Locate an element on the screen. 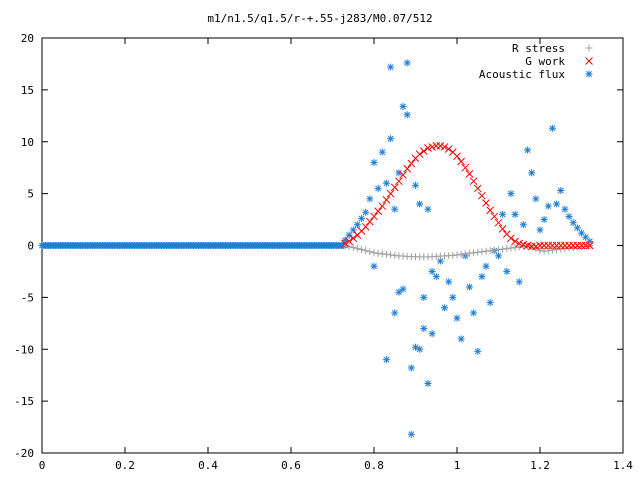 This screenshot has height=480, width=640. x-tick-label: 0.8 is located at coordinates (374, 465).